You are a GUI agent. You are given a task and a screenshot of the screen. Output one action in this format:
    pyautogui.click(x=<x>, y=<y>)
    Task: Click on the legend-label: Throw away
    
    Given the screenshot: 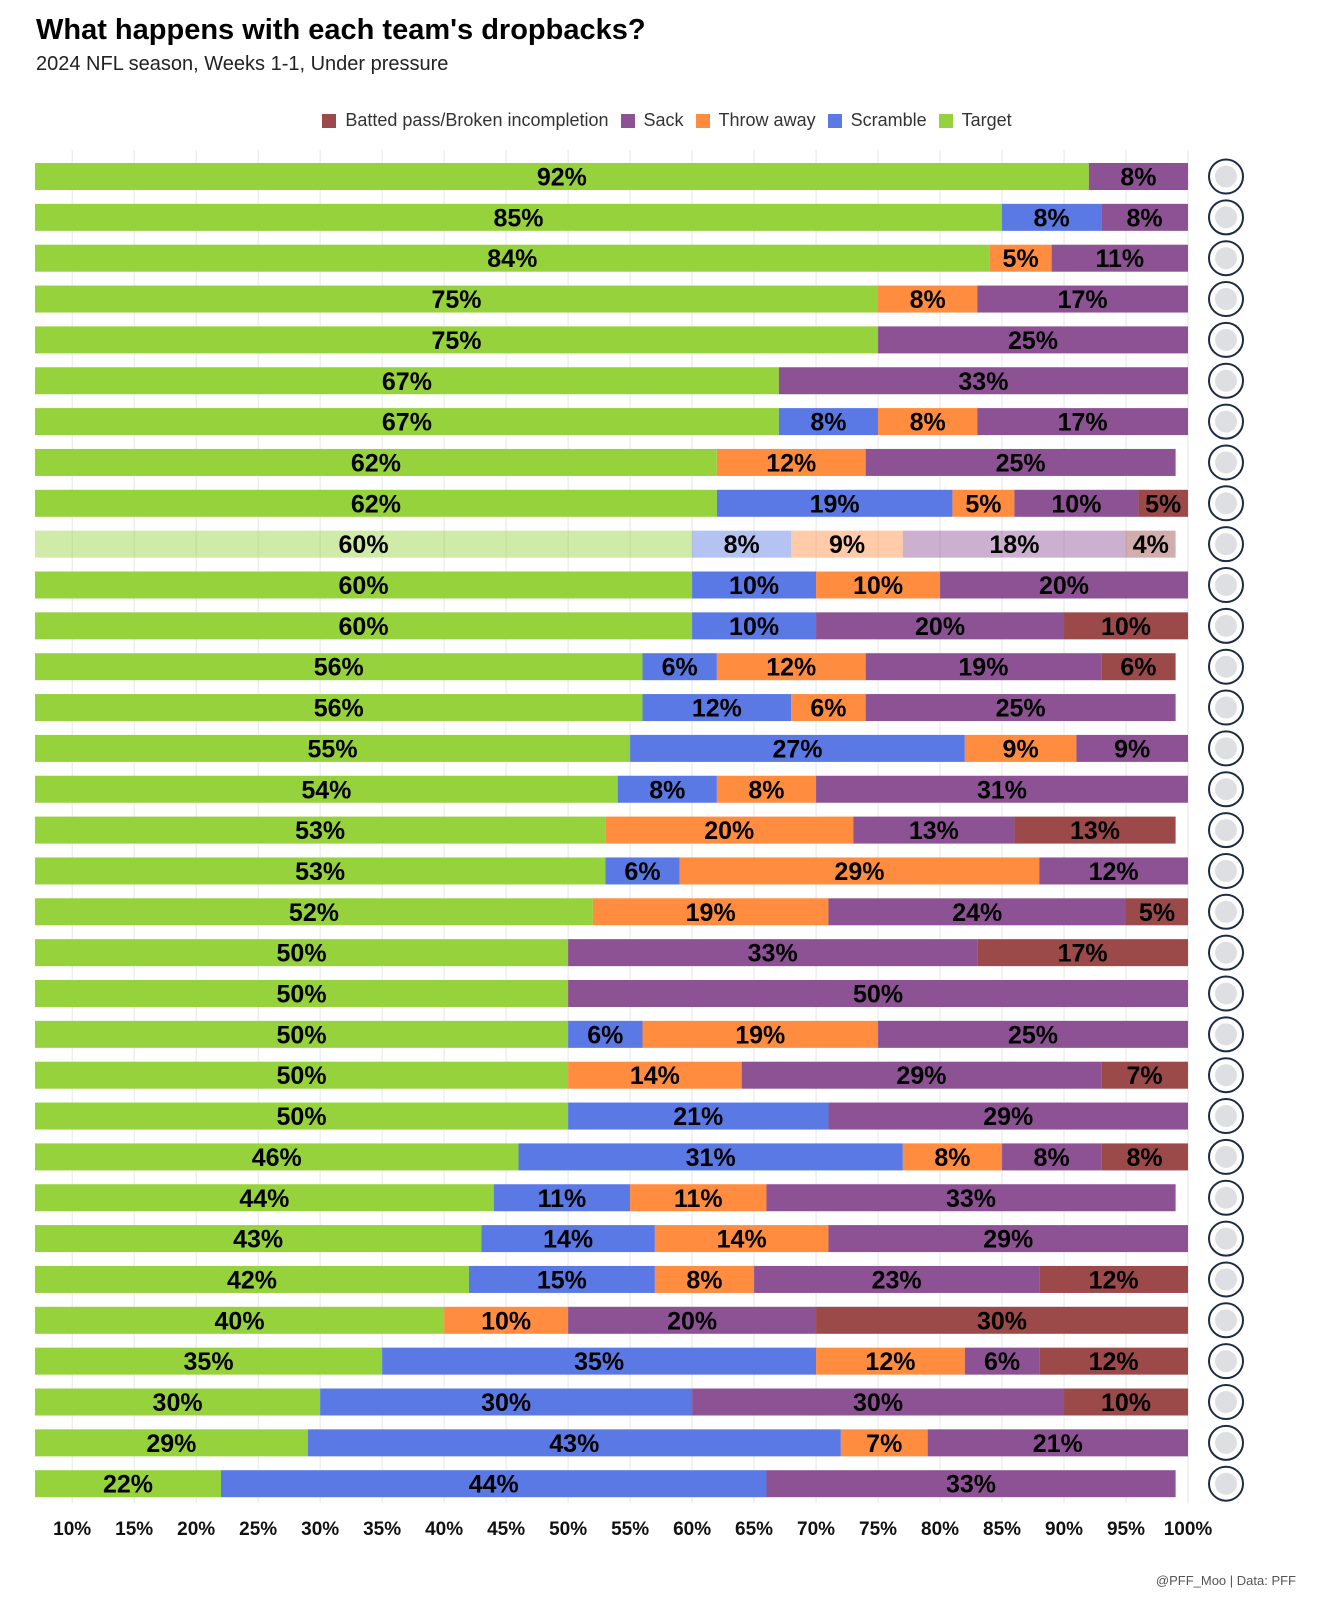 What is the action you would take?
    pyautogui.click(x=767, y=120)
    